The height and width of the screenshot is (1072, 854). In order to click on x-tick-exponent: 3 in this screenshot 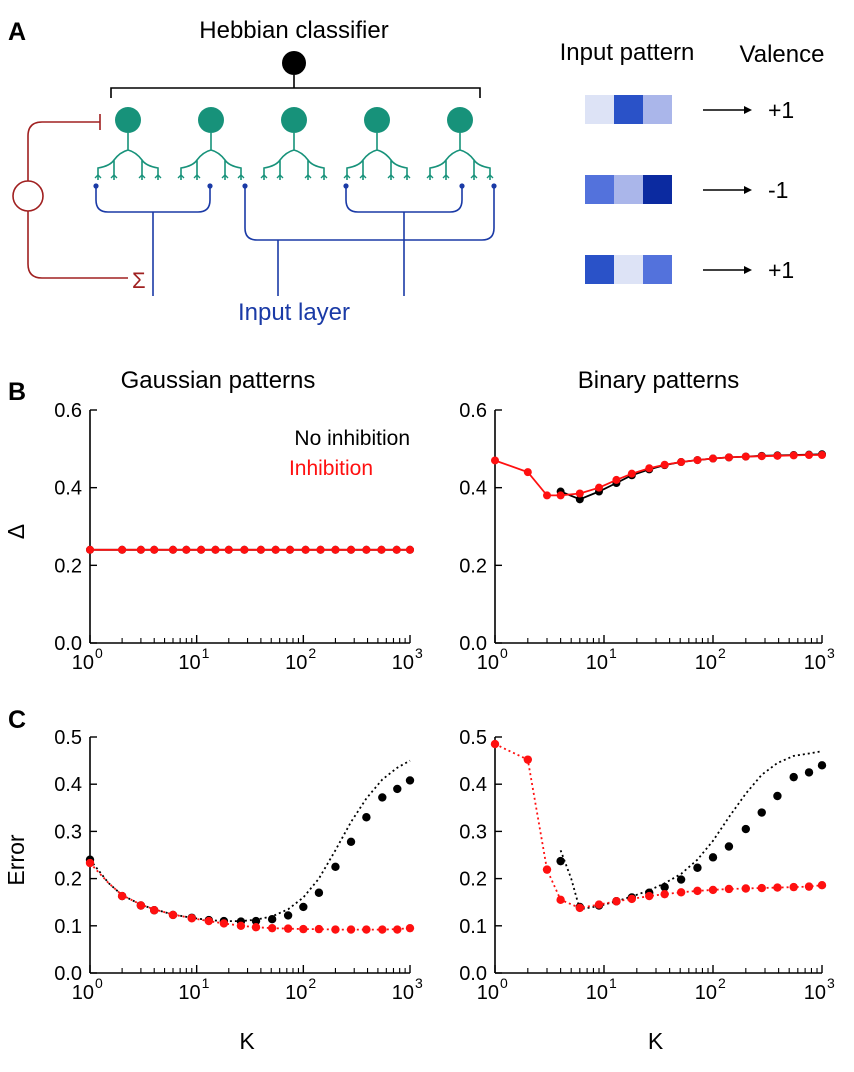, I will do `click(419, 653)`.